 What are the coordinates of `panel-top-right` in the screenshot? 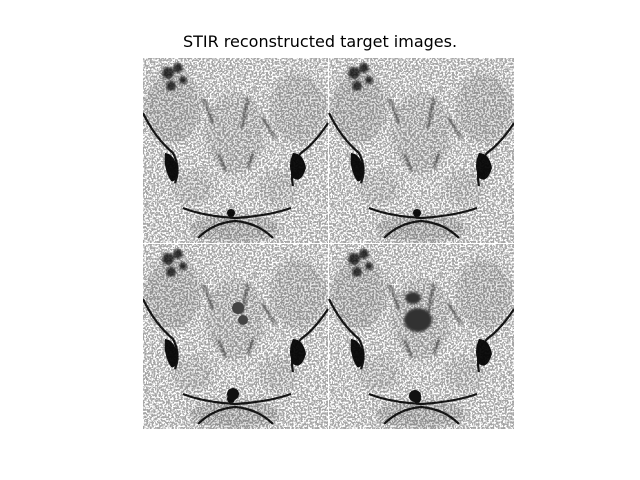 It's located at (421, 150).